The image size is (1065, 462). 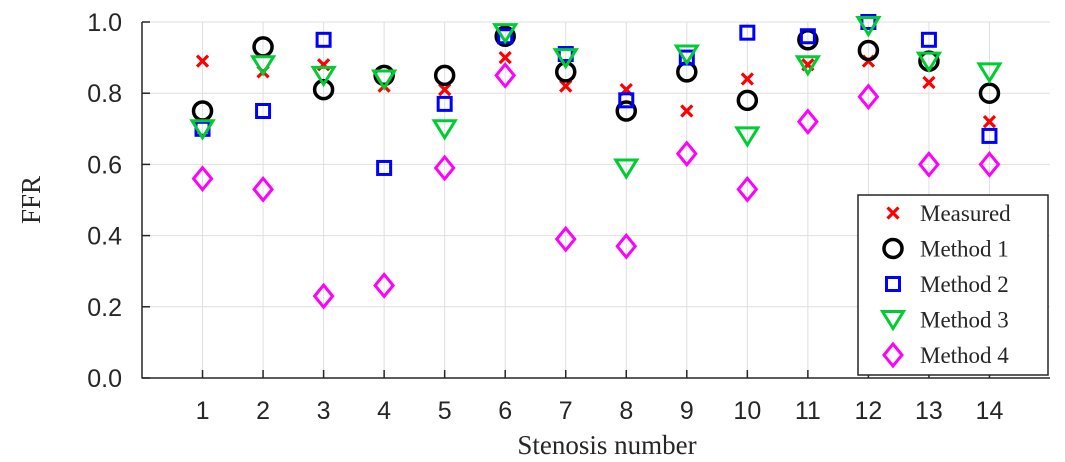 What do you see at coordinates (104, 94) in the screenshot?
I see `y-tick-label: 0.8` at bounding box center [104, 94].